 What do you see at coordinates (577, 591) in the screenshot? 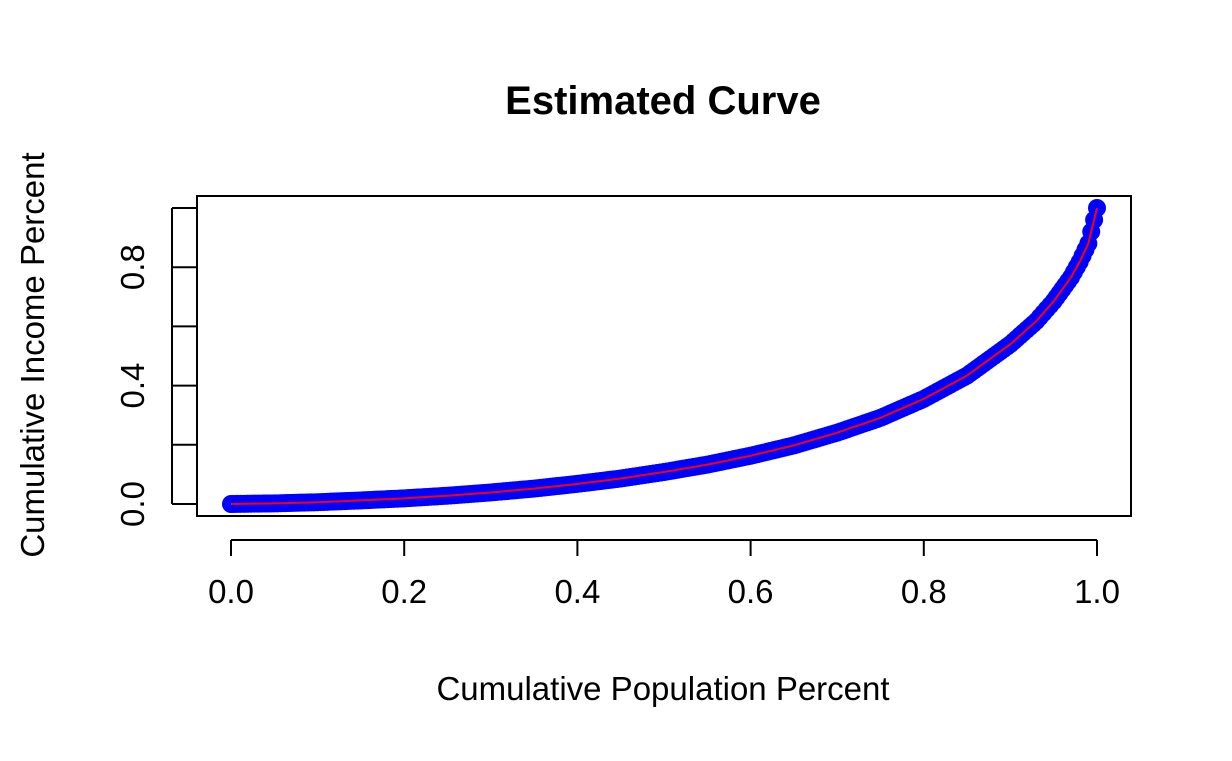
I see `x-tick-label: 0.4` at bounding box center [577, 591].